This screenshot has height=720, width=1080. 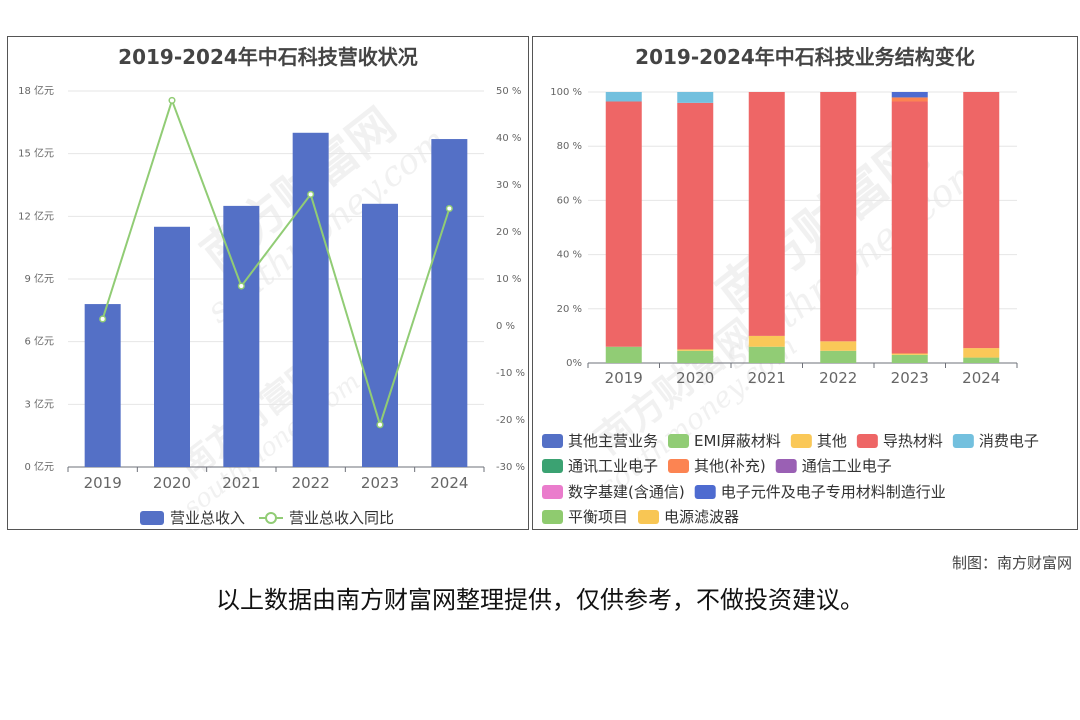 What do you see at coordinates (574, 363) in the screenshot?
I see `y-tick-label: 0%` at bounding box center [574, 363].